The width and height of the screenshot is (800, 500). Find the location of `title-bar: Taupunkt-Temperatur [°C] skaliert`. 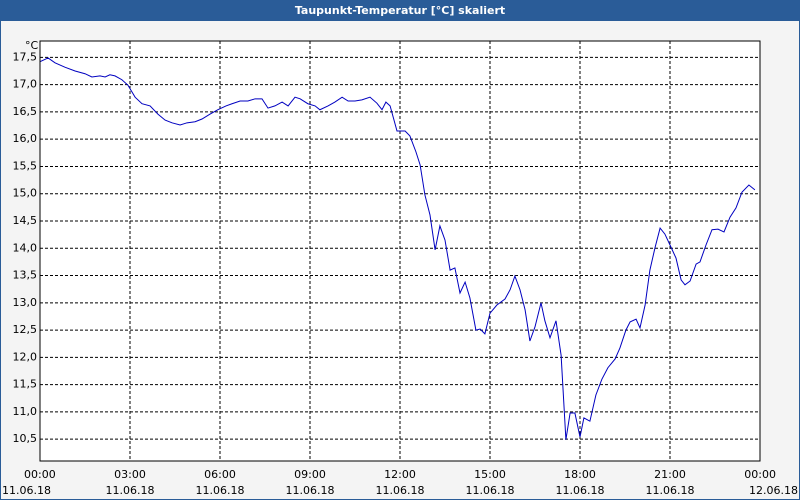

title-bar: Taupunkt-Temperatur [°C] skaliert is located at coordinates (400, 11).